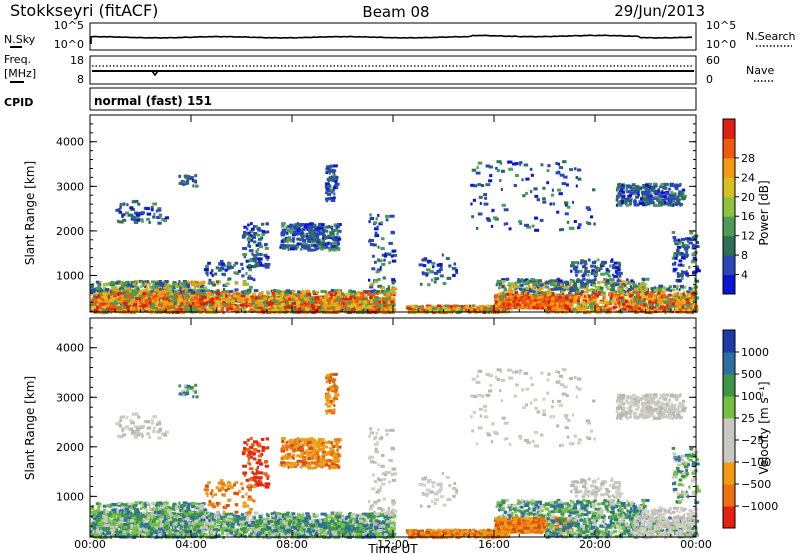 This screenshot has height=554, width=800. I want to click on noise-search-label: N.Search, so click(771, 36).